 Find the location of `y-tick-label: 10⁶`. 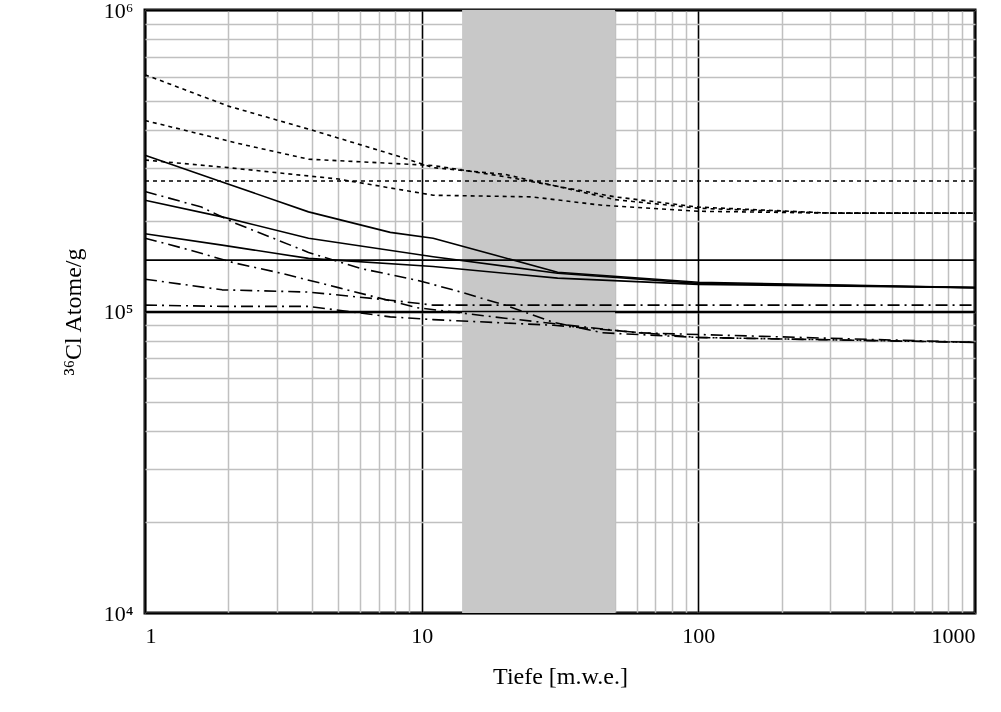

y-tick-label: 10⁶ is located at coordinates (118, 11).